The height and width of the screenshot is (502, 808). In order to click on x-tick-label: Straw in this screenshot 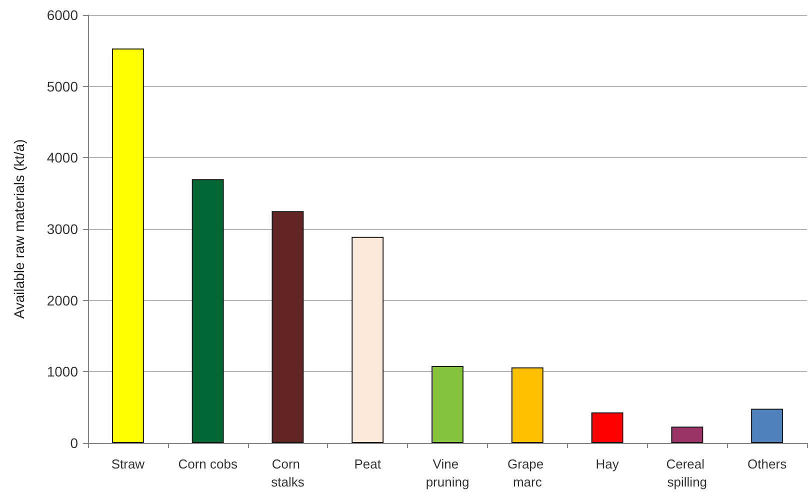, I will do `click(128, 464)`.